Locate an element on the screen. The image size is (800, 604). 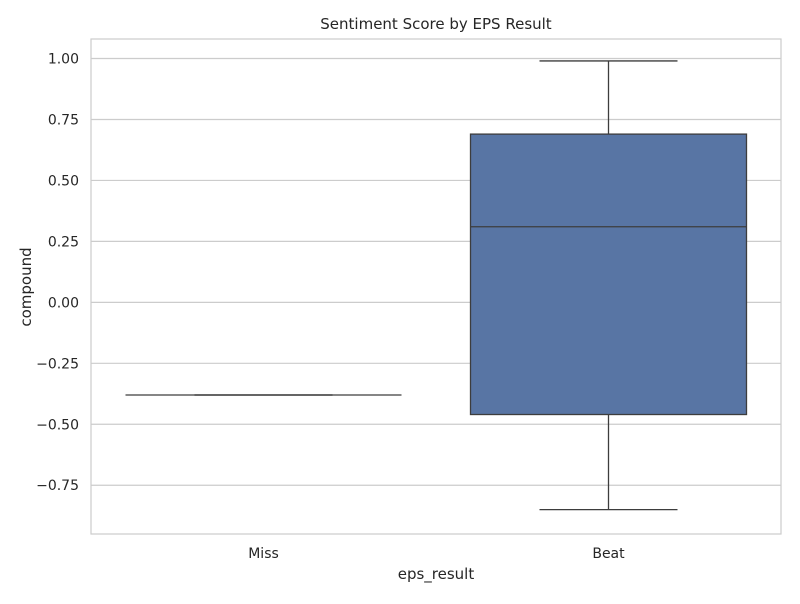
y-axis-label: compound is located at coordinates (26, 286).